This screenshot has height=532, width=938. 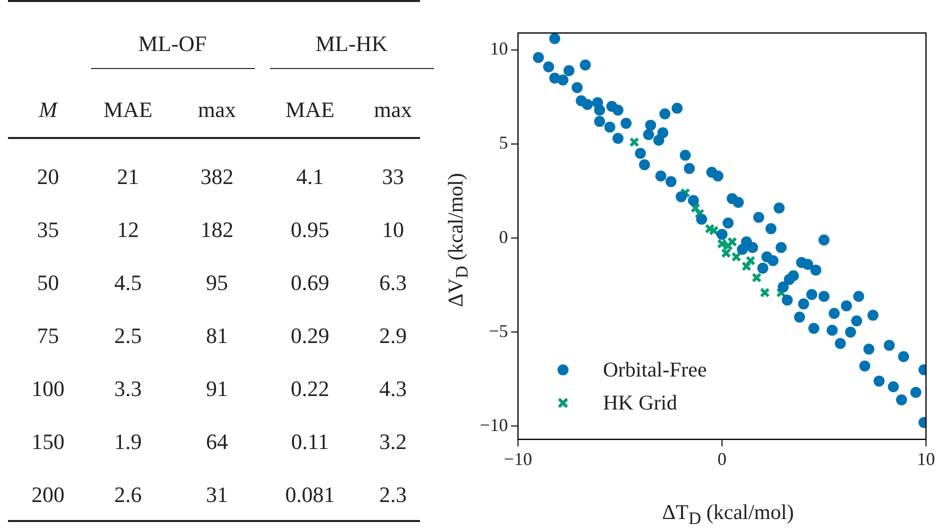 What do you see at coordinates (310, 283) in the screenshot?
I see `text: 0.69` at bounding box center [310, 283].